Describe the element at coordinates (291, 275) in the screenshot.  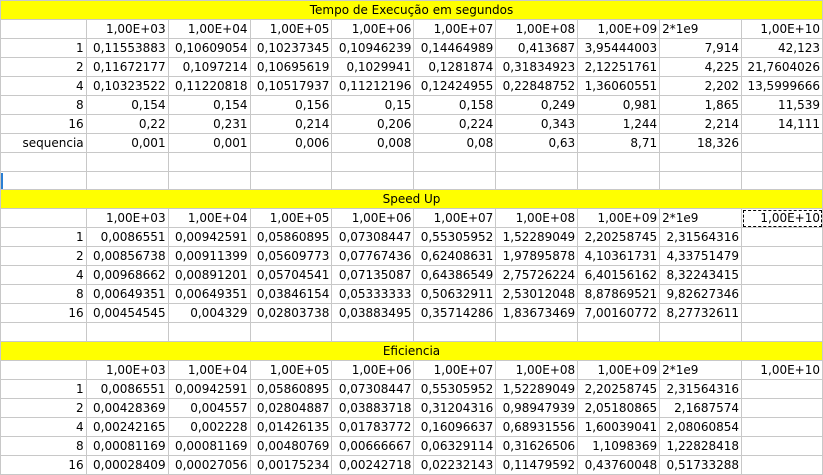
I see `data-cell: 0,05704541` at that location.